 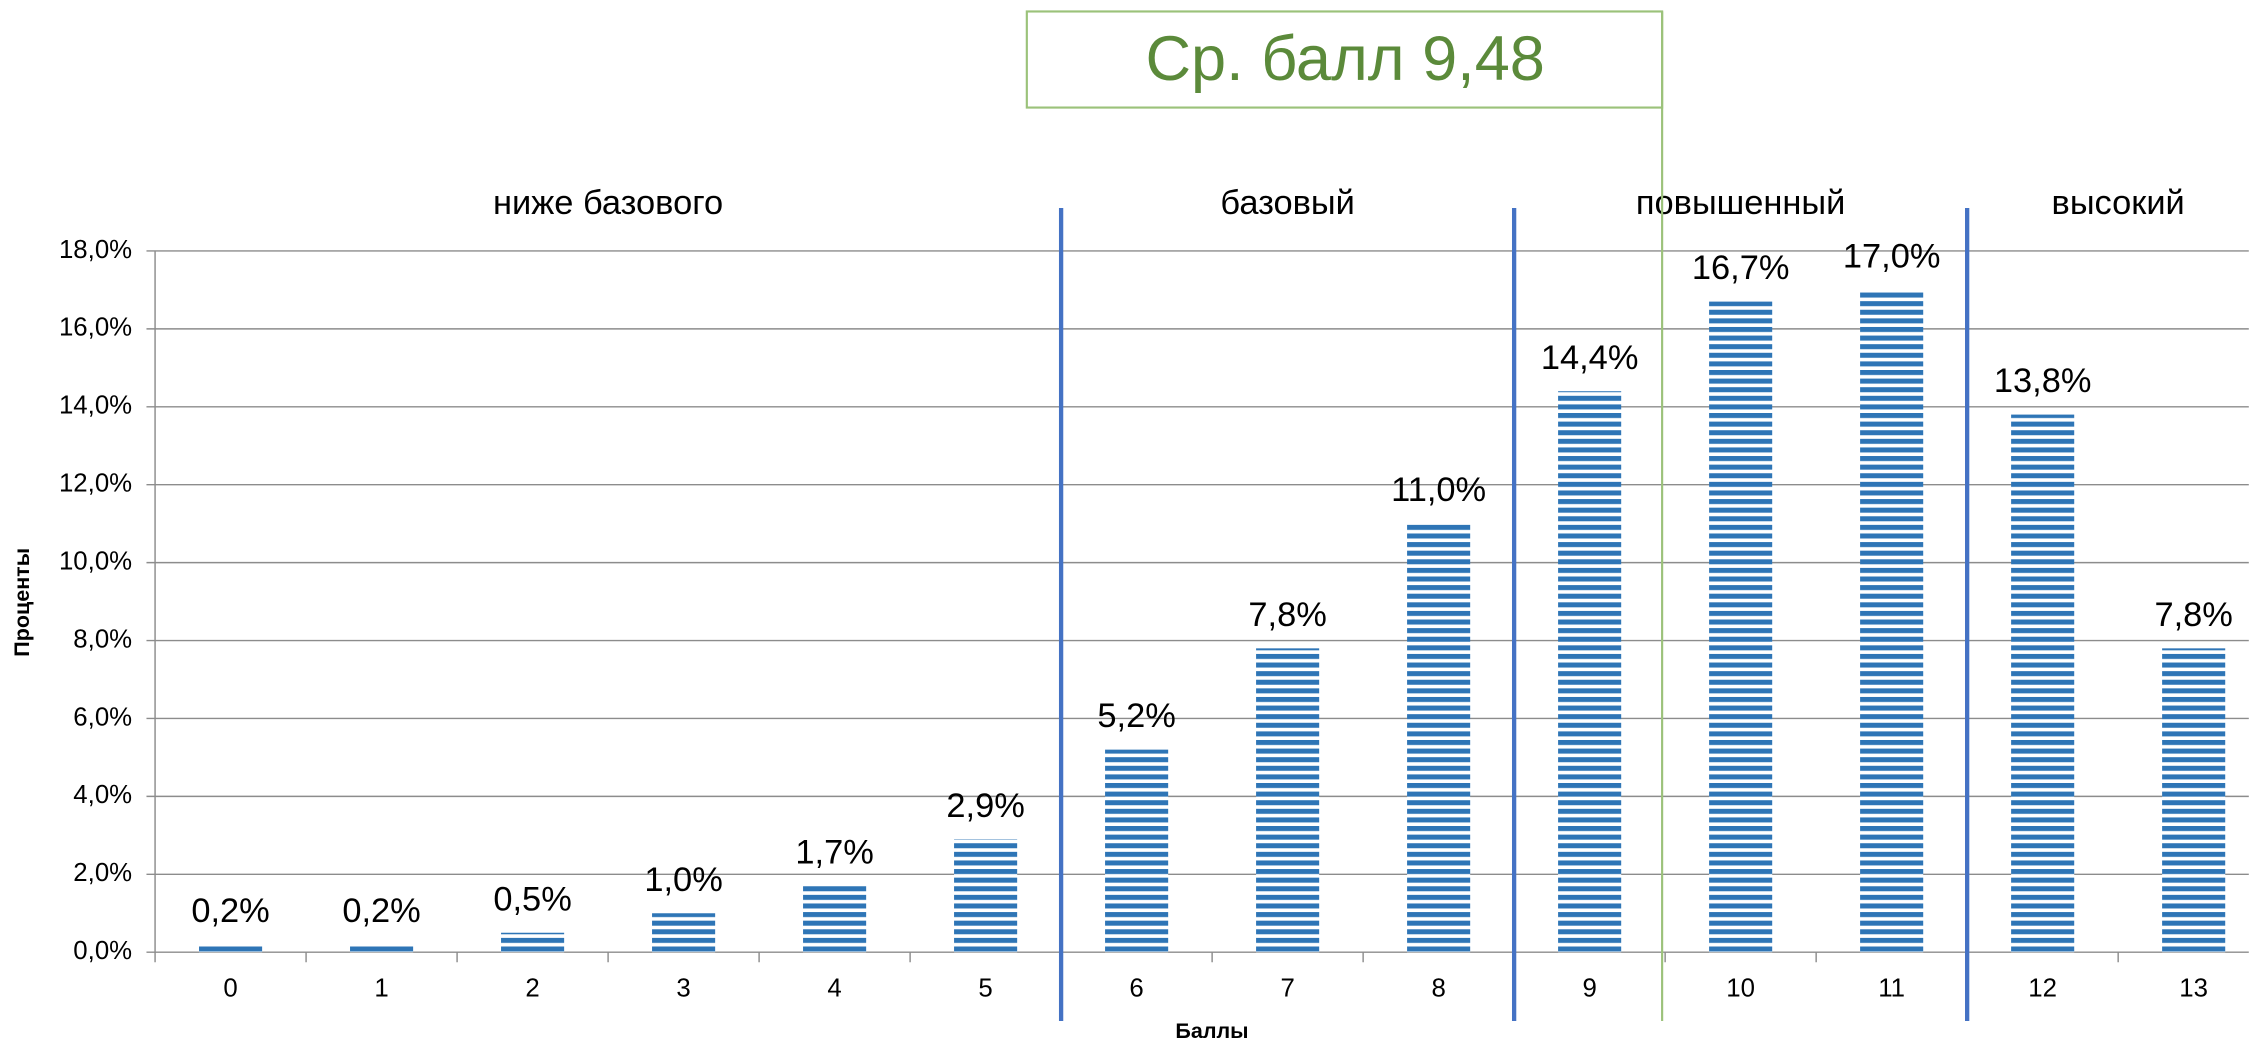 What do you see at coordinates (1287, 988) in the screenshot?
I see `x-tick-label: 7` at bounding box center [1287, 988].